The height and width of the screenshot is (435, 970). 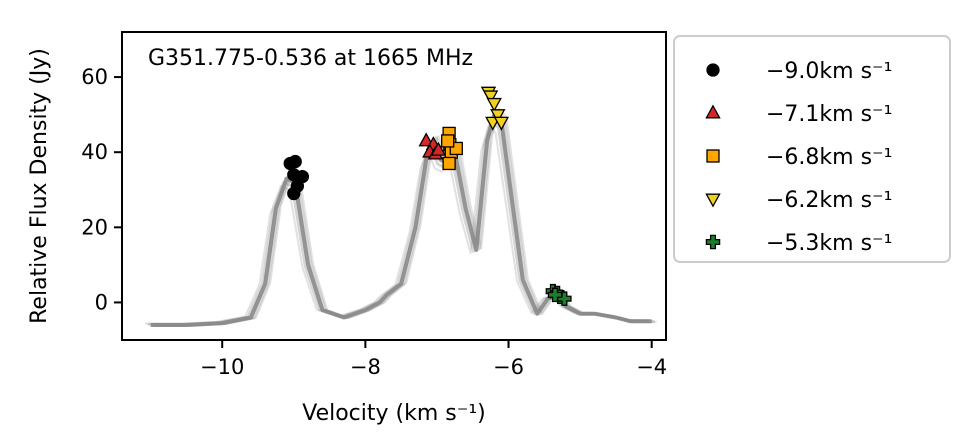 What do you see at coordinates (433, 359) in the screenshot?
I see `x-axis-ticks: −10 −8 −6 −4` at bounding box center [433, 359].